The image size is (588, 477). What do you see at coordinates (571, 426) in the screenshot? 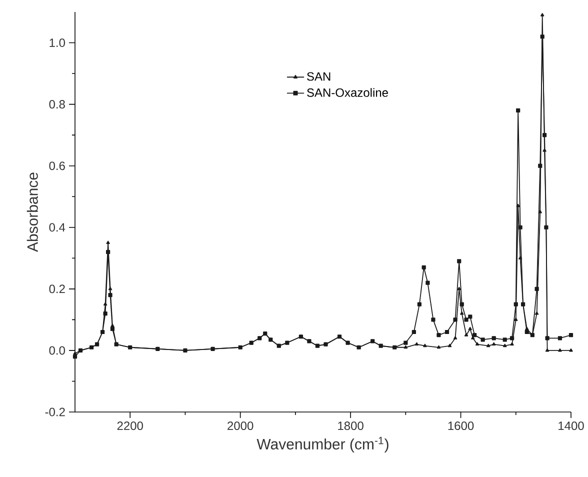
I see `x-tick-label: 1400` at bounding box center [571, 426].